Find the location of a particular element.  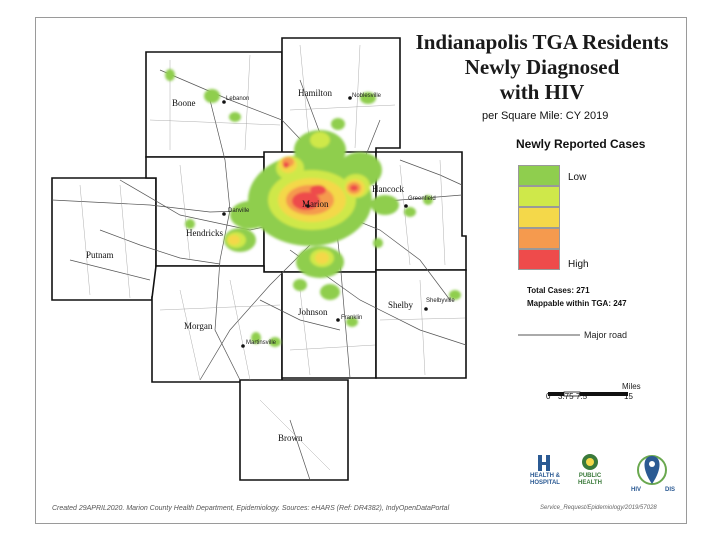

scale-bar is located at coordinates (588, 394).